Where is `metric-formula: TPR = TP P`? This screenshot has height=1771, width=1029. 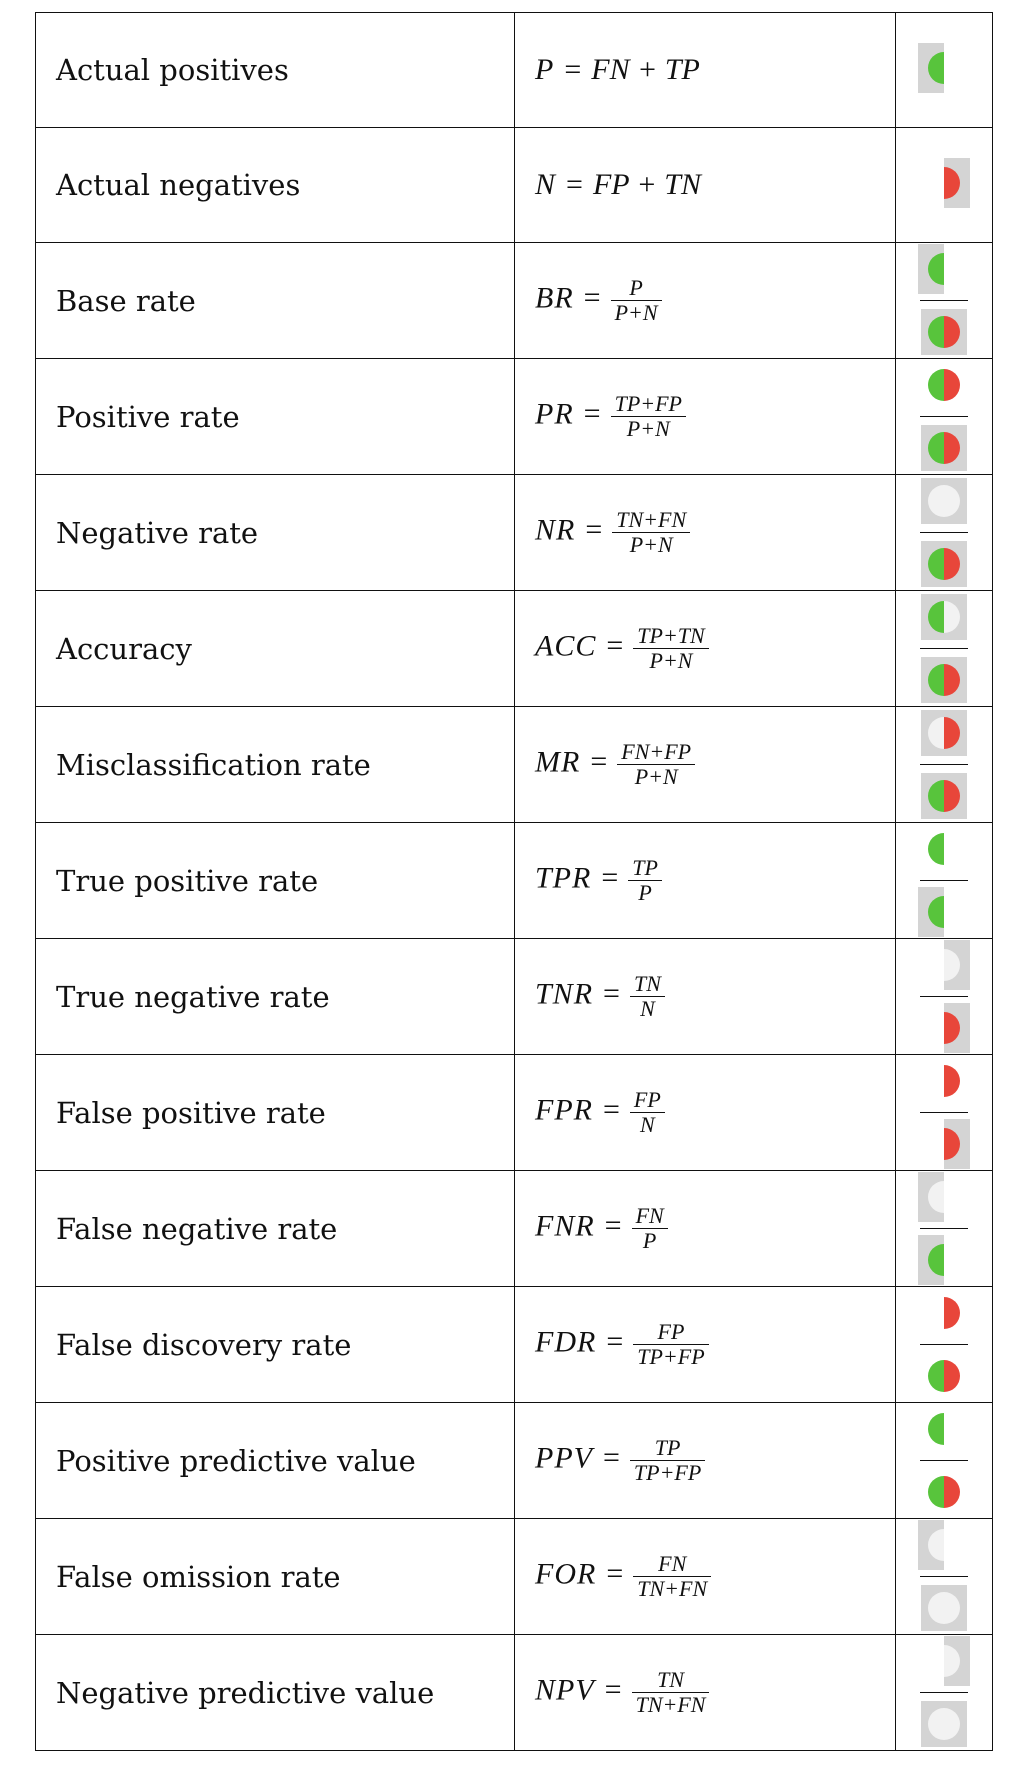
metric-formula: TPR = TP P is located at coordinates (705, 880).